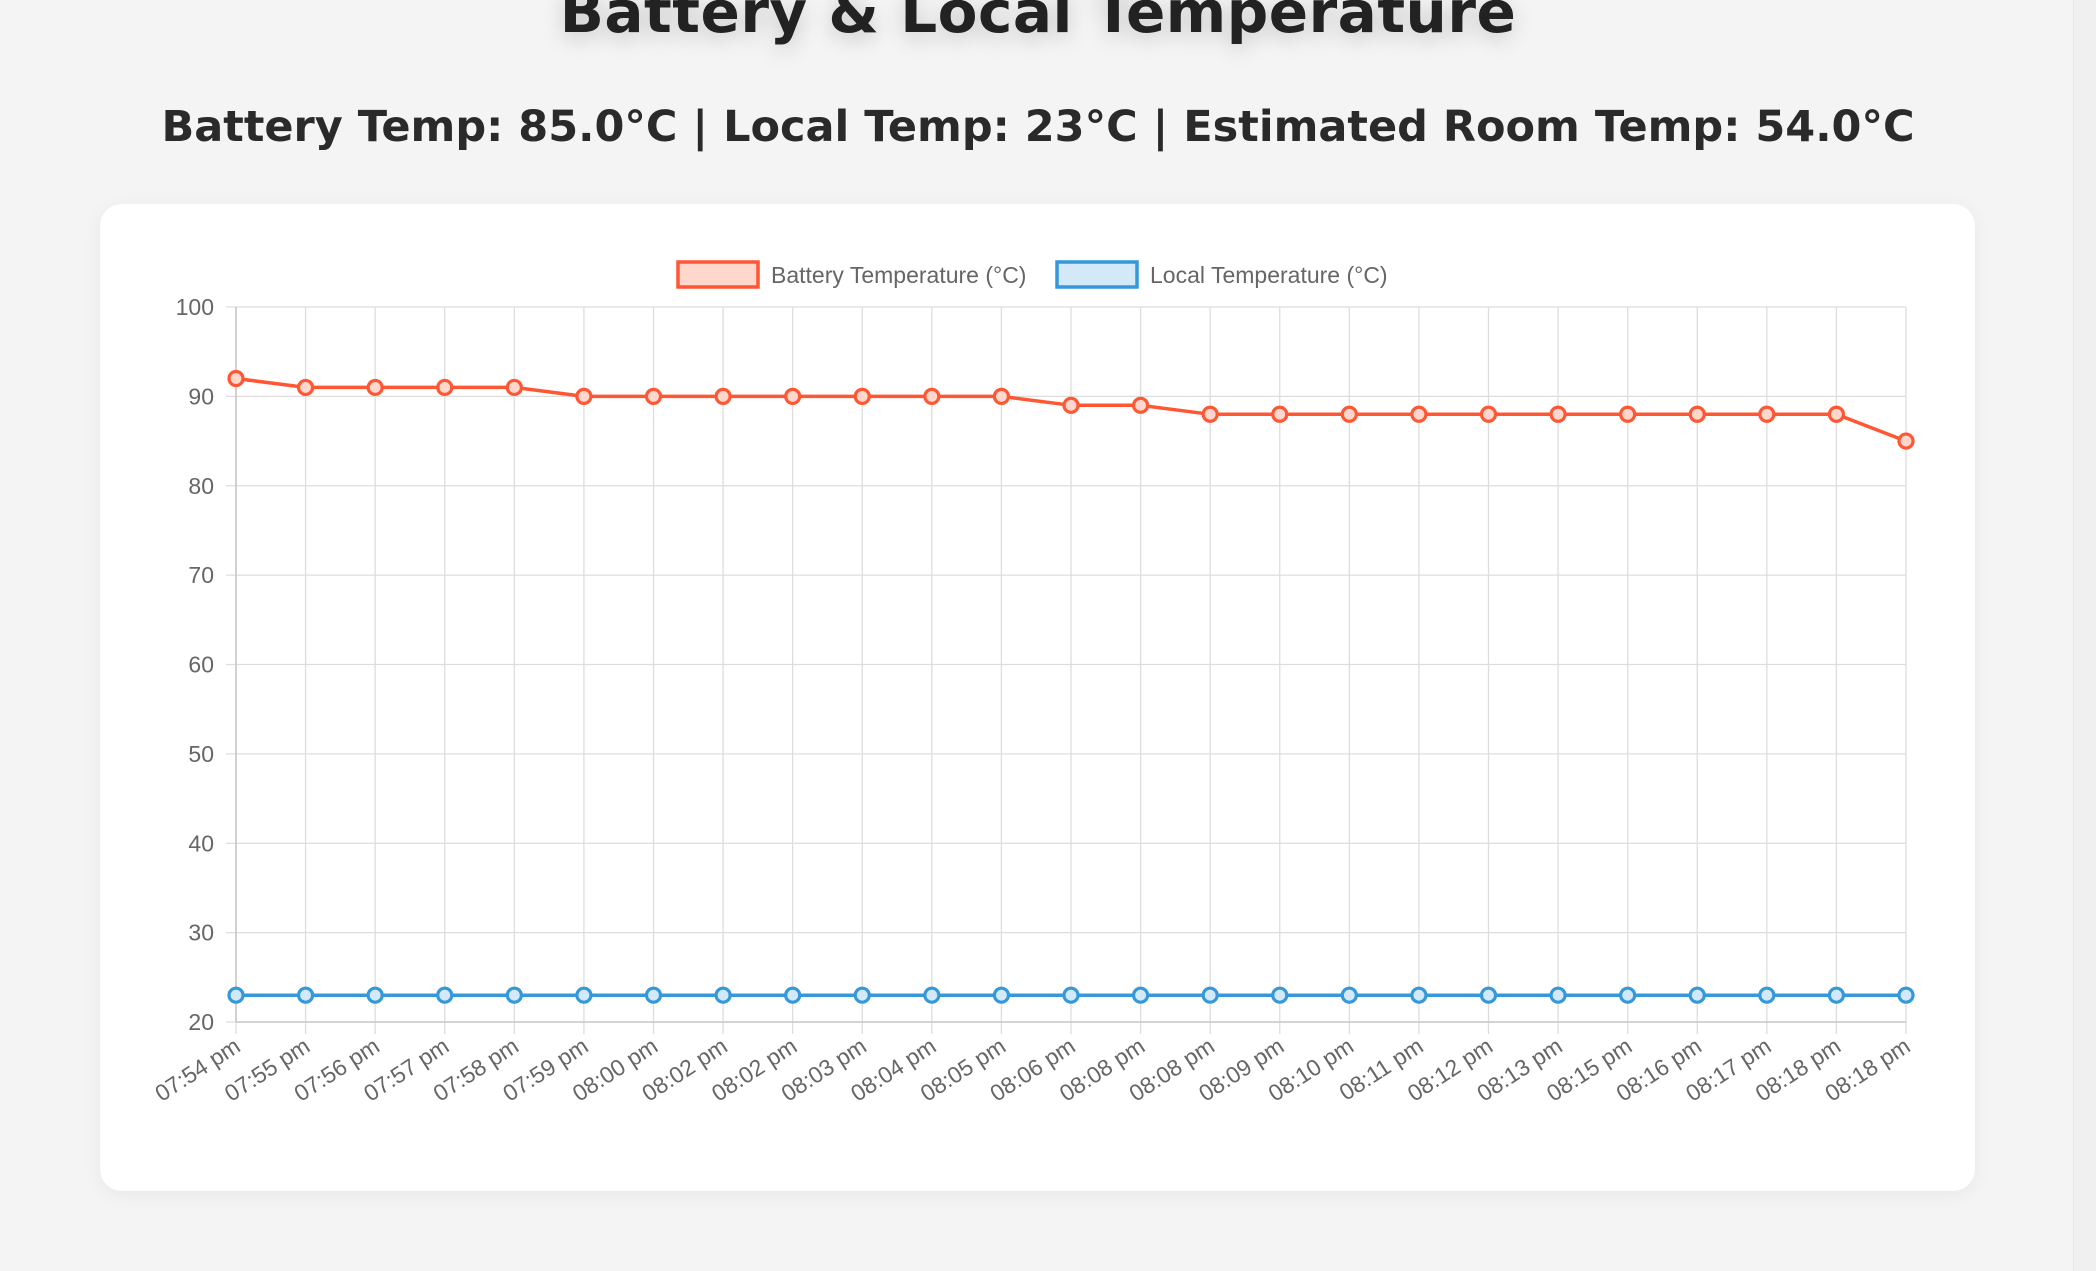  Describe the element at coordinates (195, 307) in the screenshot. I see `y-tick-label: 100` at that location.